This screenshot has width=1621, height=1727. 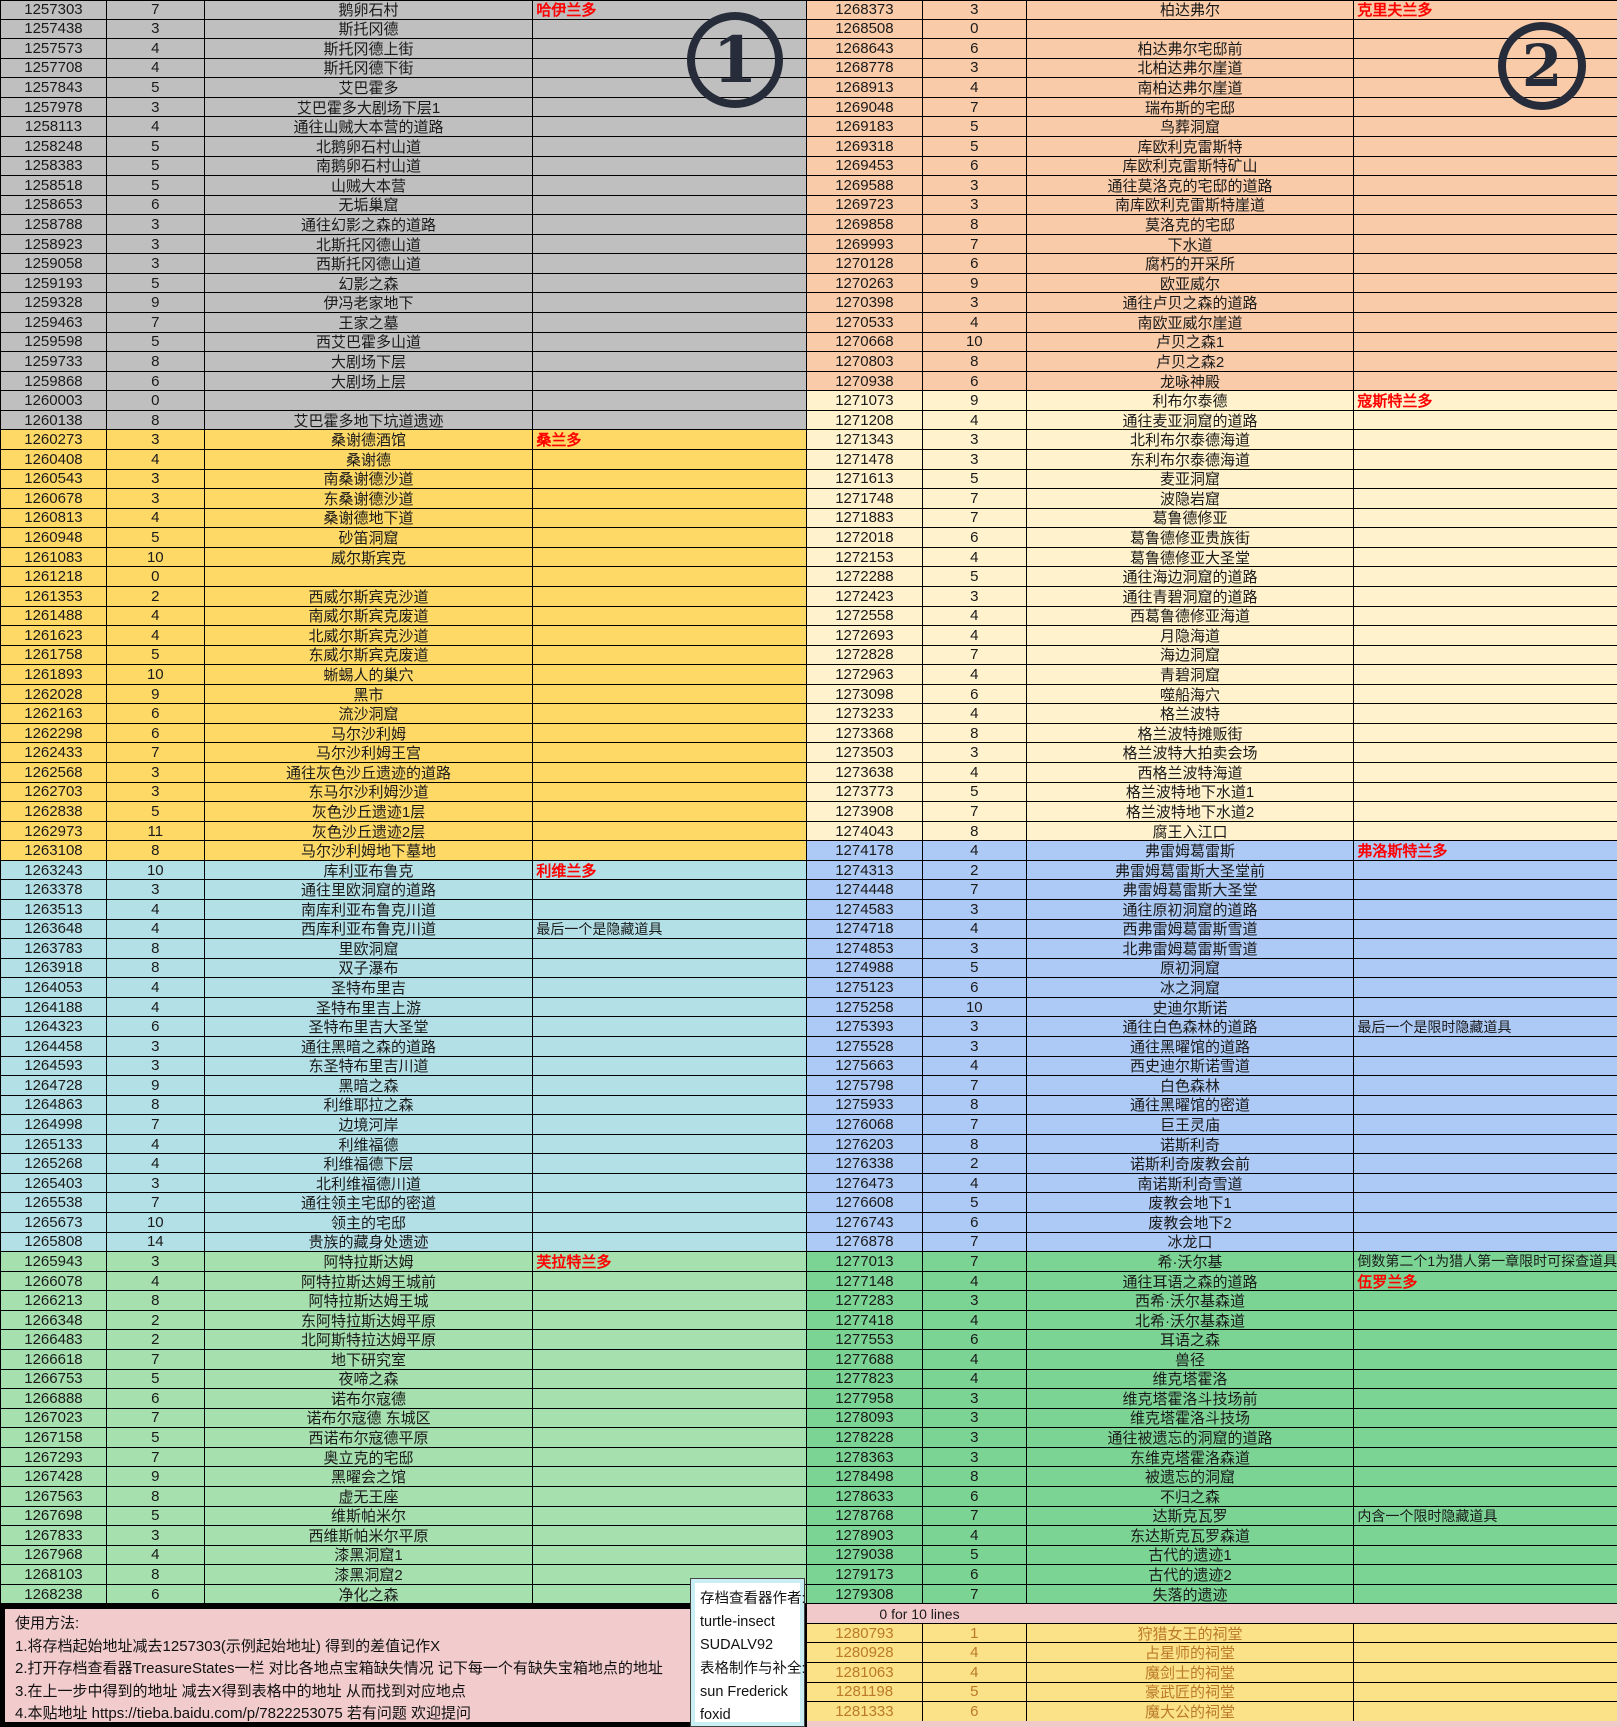 I want to click on table-row: 1270803 8 卢贝之森2, so click(x=1213, y=362).